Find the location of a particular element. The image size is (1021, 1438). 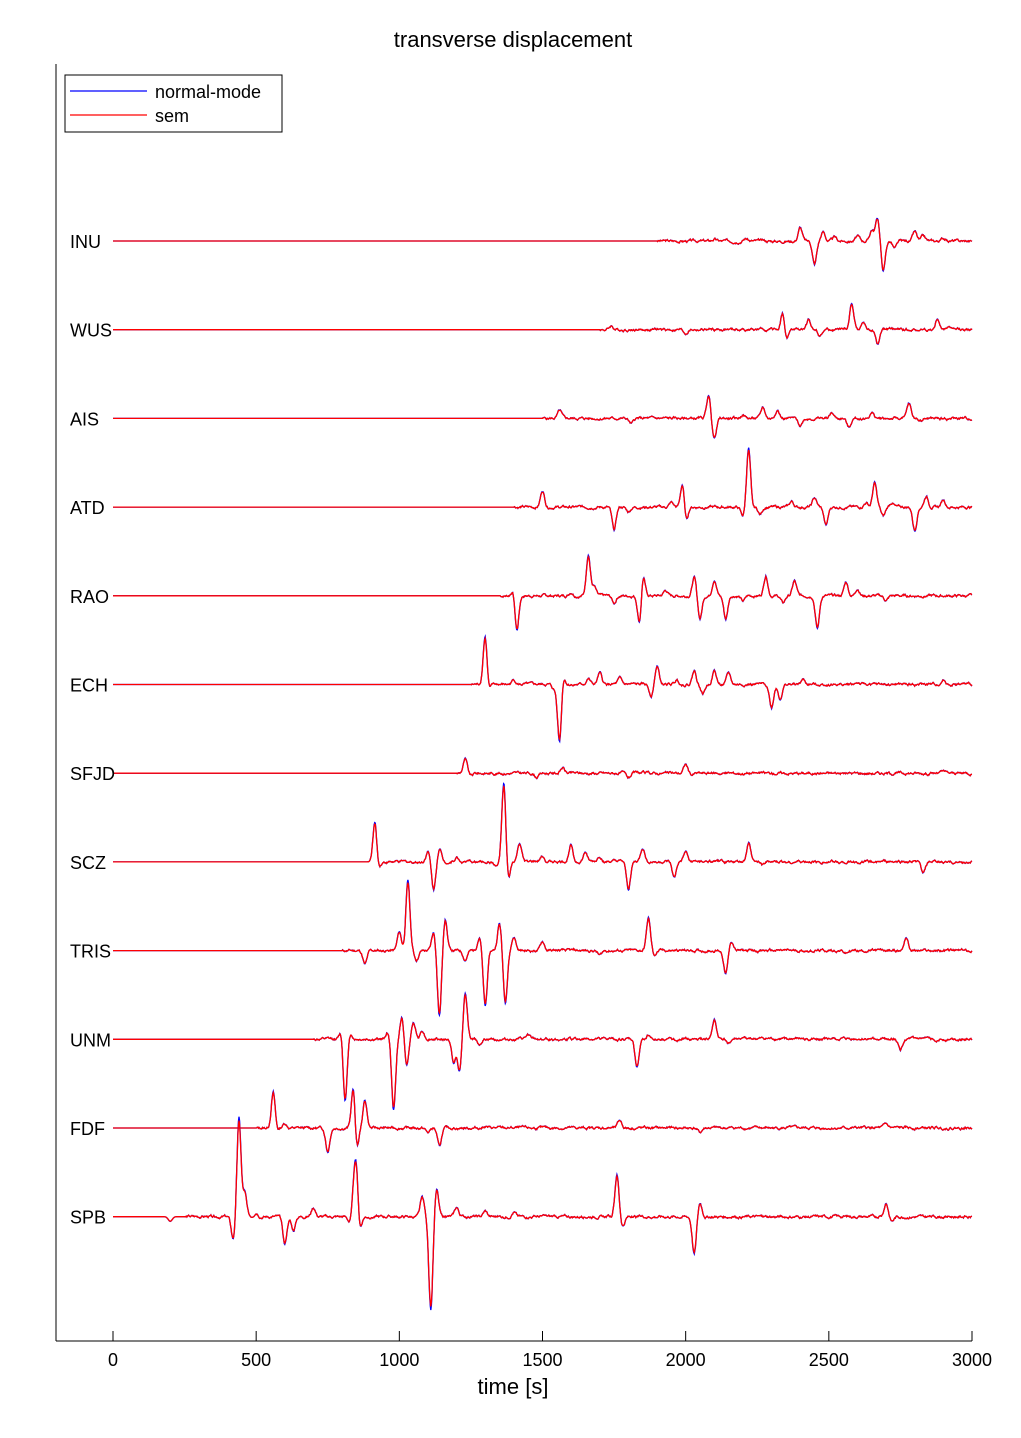

station-label-unm: UNM is located at coordinates (90, 1040).